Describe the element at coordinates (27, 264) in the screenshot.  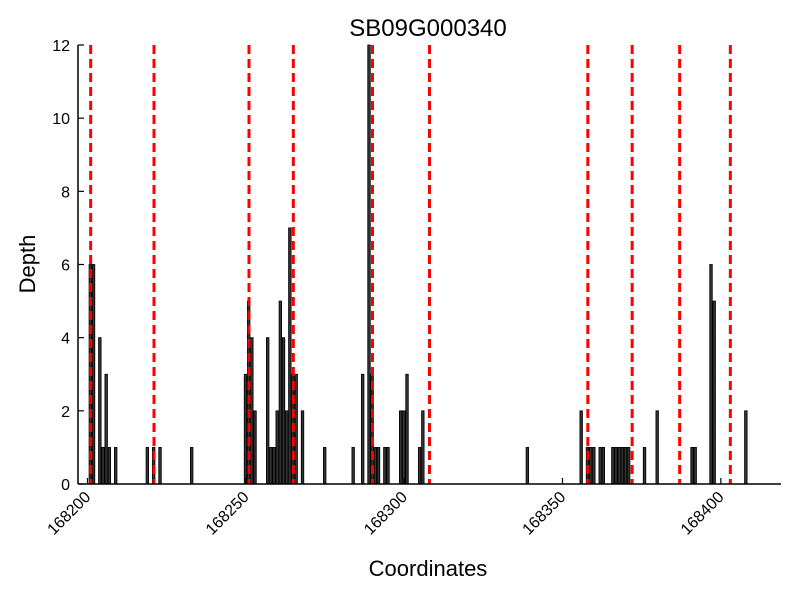
I see `y-axis-title: Depth` at that location.